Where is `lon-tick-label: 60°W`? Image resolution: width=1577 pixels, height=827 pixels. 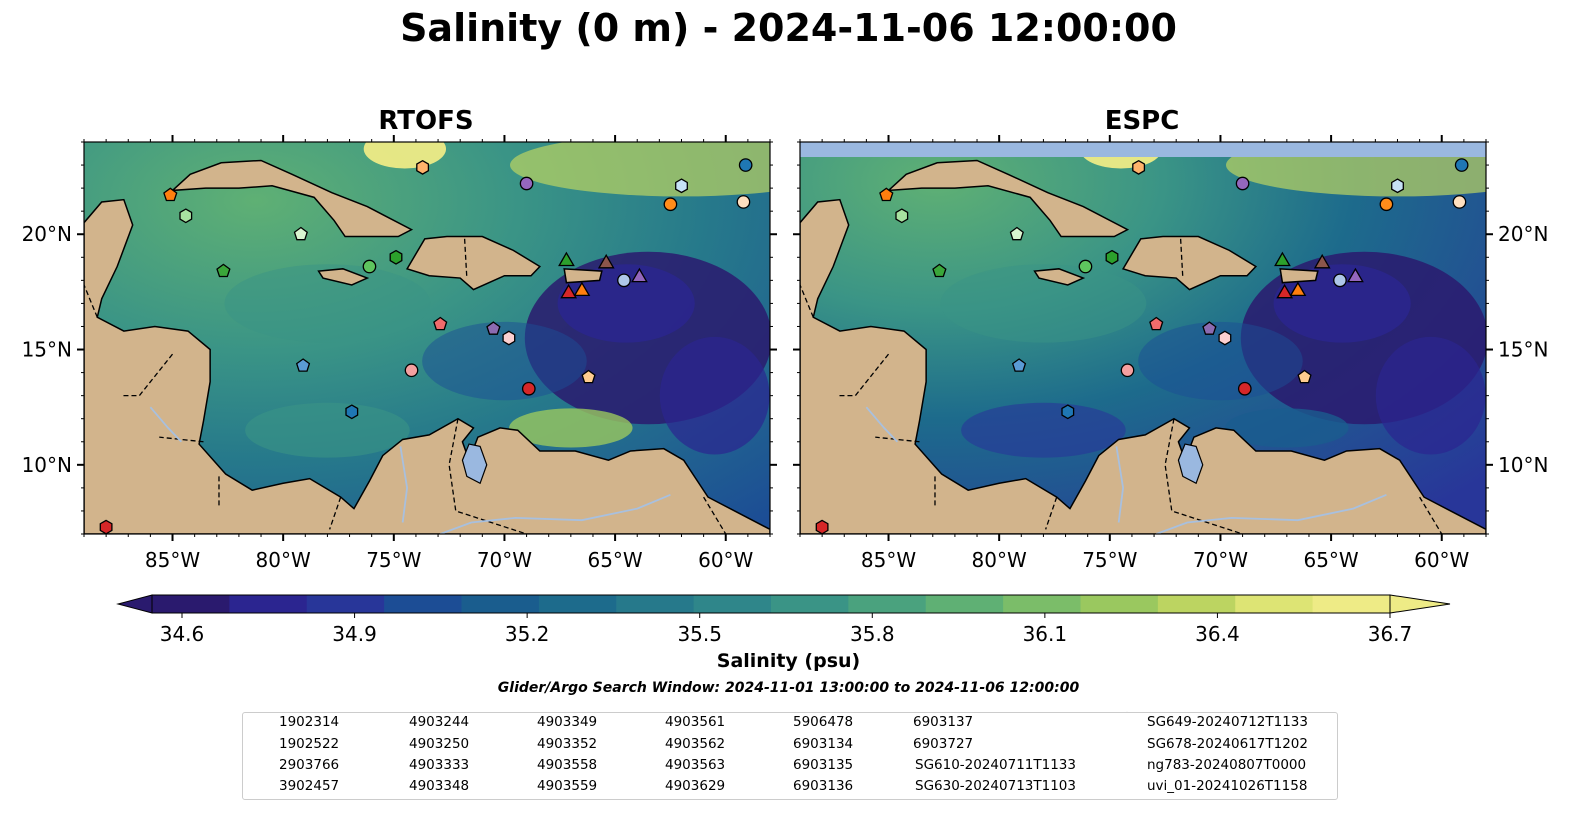
lon-tick-label: 60°W is located at coordinates (725, 560).